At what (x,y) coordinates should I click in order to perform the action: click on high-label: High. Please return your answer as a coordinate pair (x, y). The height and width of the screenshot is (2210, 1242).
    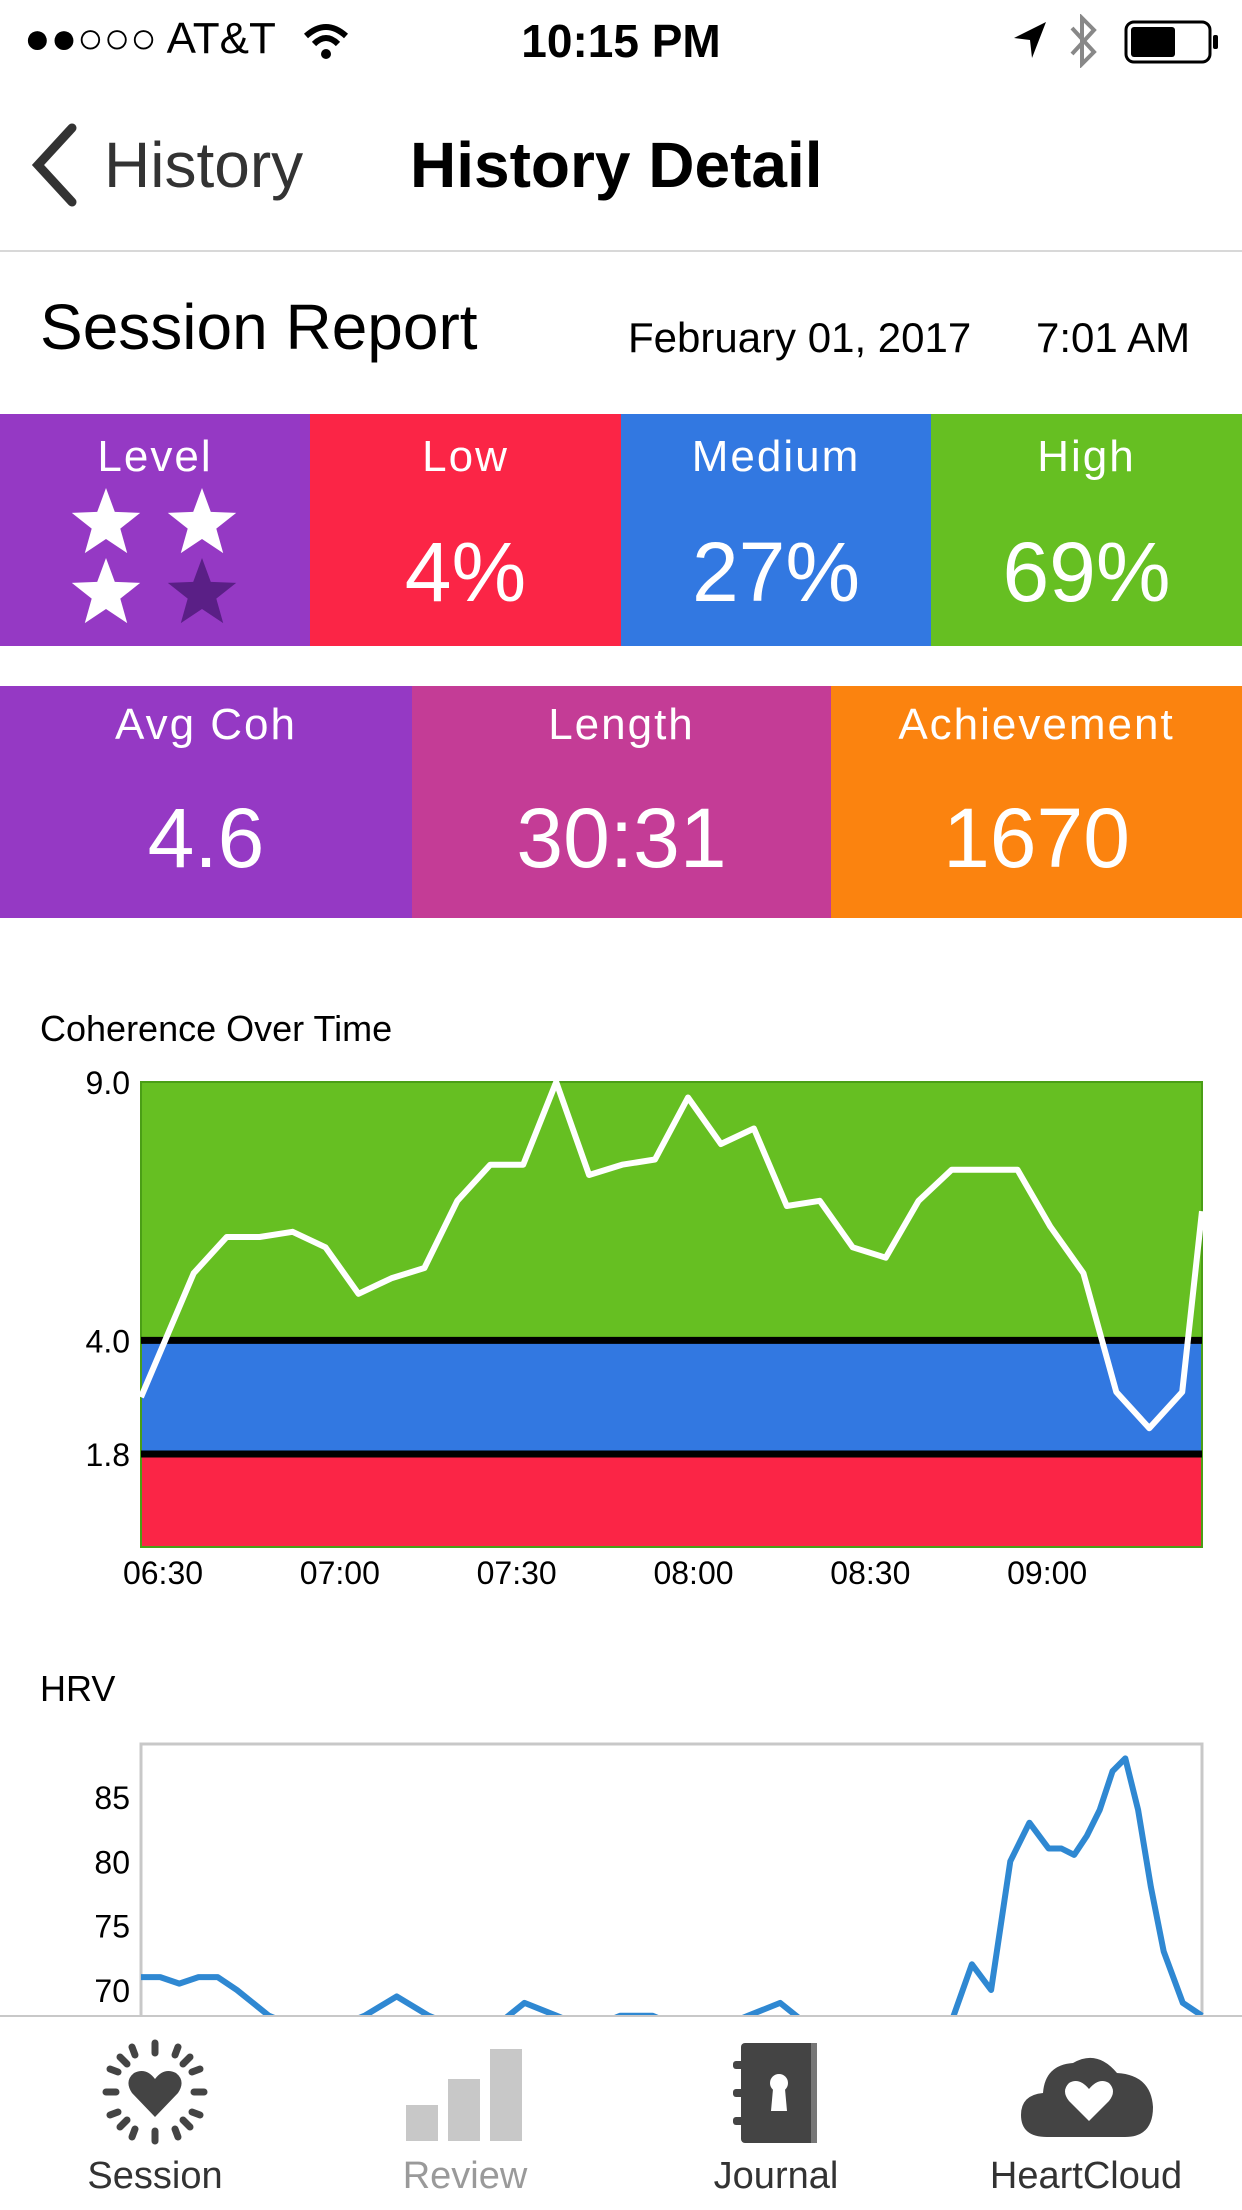
    Looking at the image, I should click on (1086, 456).